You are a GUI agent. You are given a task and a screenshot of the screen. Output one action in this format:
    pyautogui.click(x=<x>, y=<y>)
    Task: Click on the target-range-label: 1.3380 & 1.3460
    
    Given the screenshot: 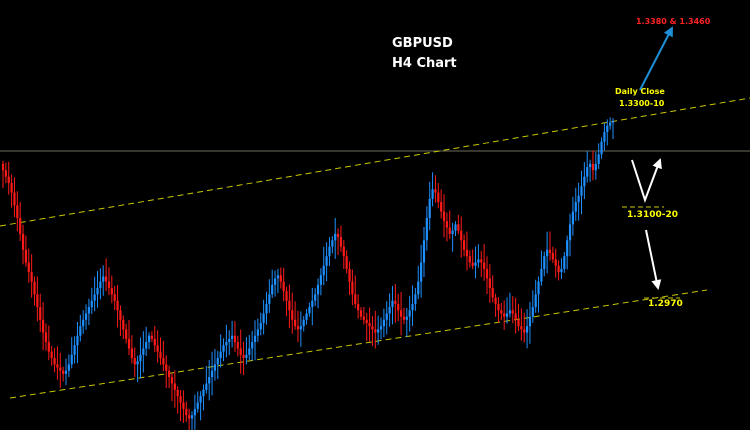 What is the action you would take?
    pyautogui.click(x=673, y=21)
    